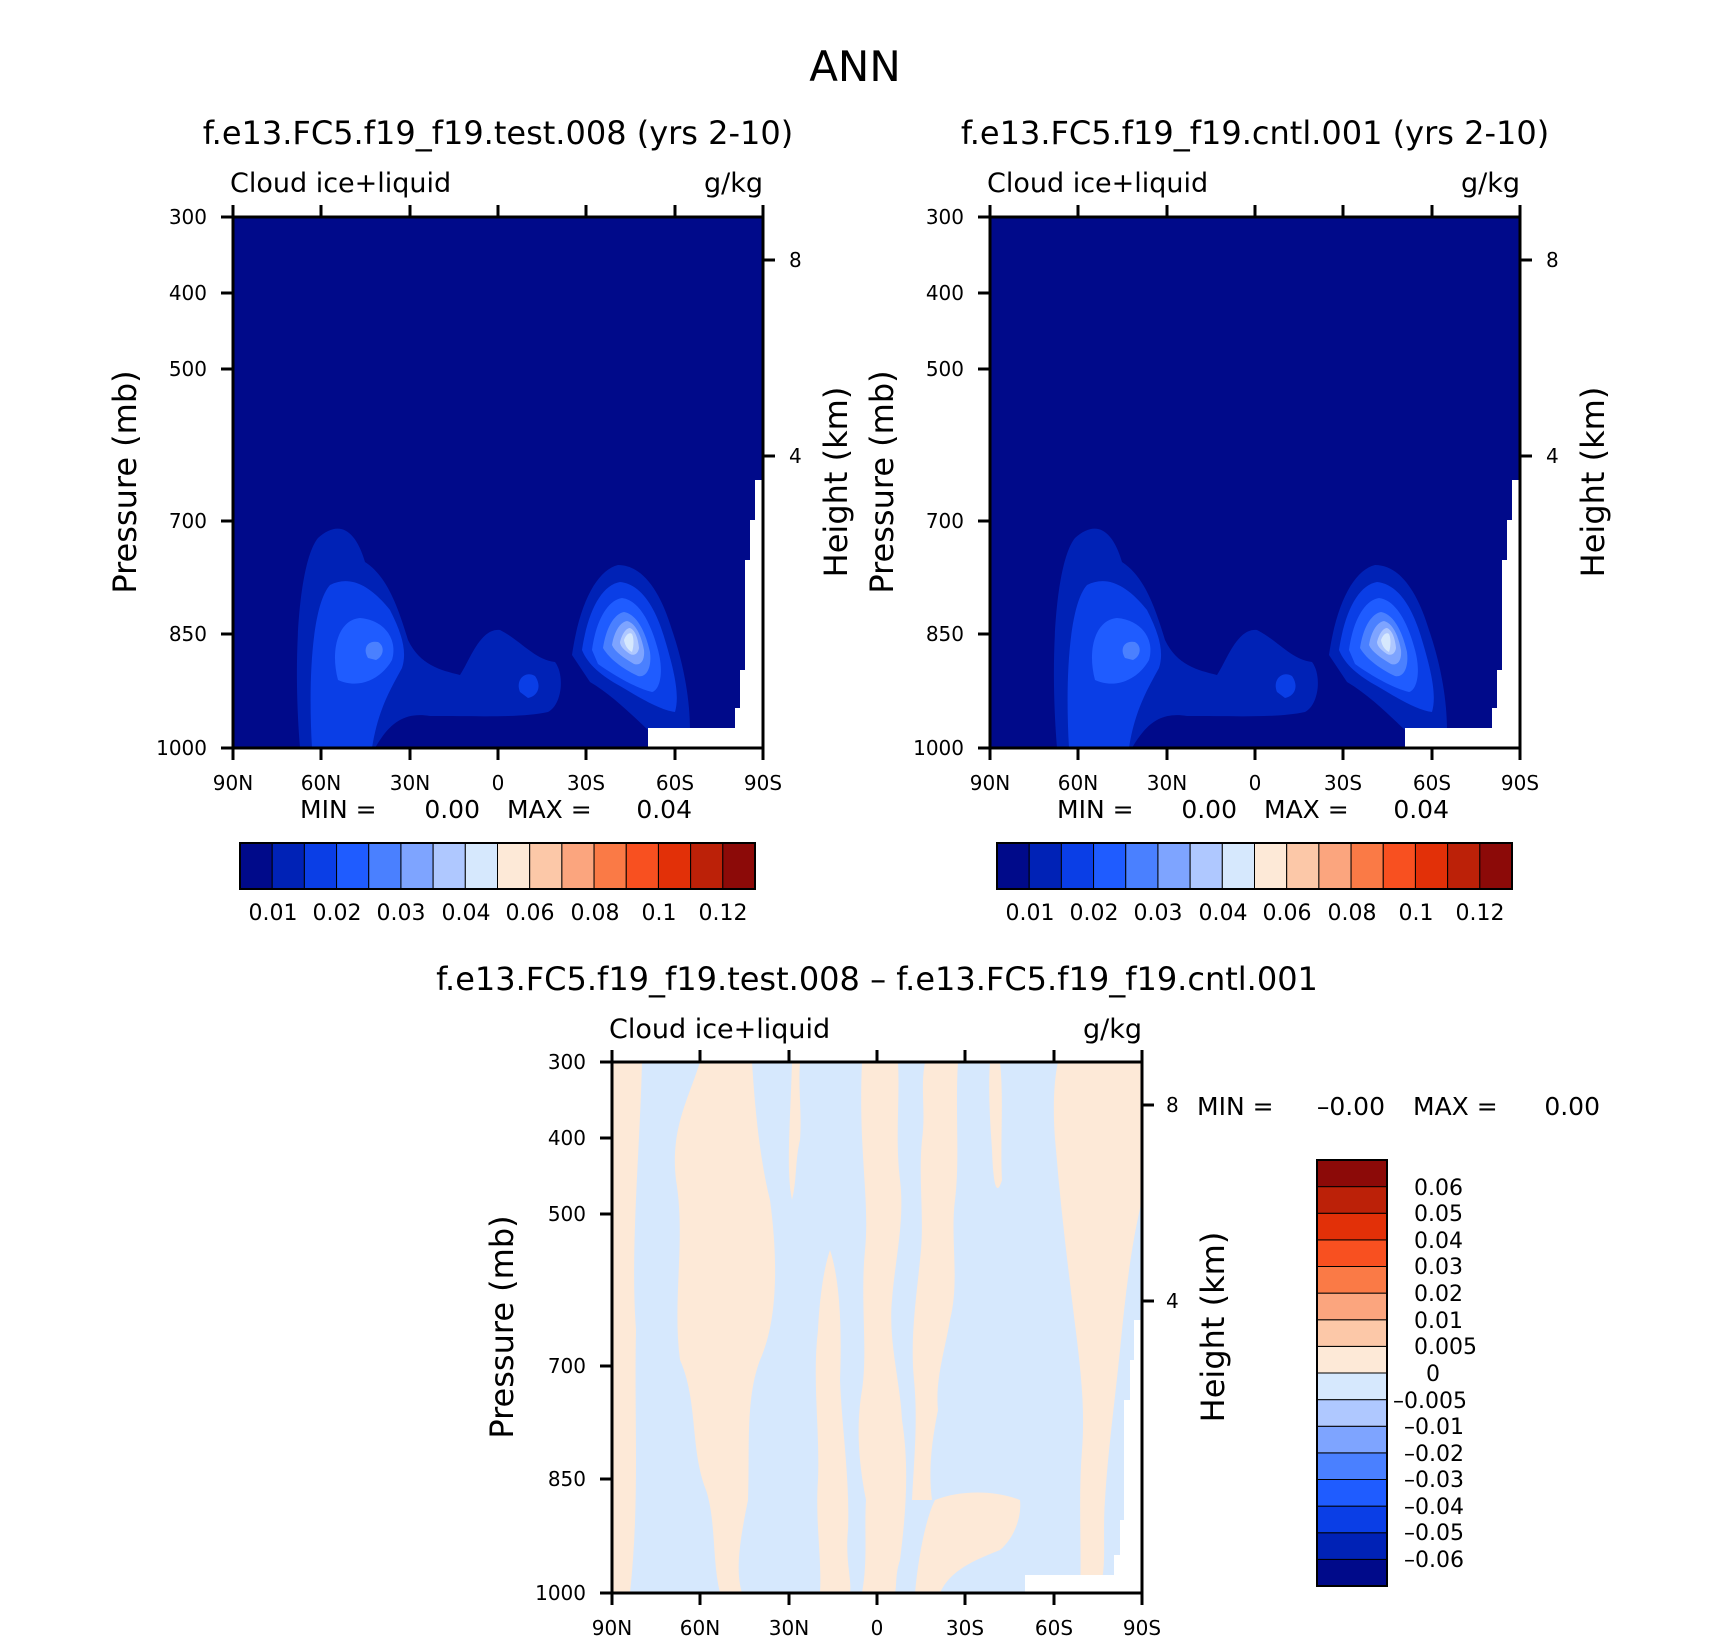 The width and height of the screenshot is (1710, 1636). Describe the element at coordinates (1209, 809) in the screenshot. I see `panel-cntl-min-value: 0.00` at that location.